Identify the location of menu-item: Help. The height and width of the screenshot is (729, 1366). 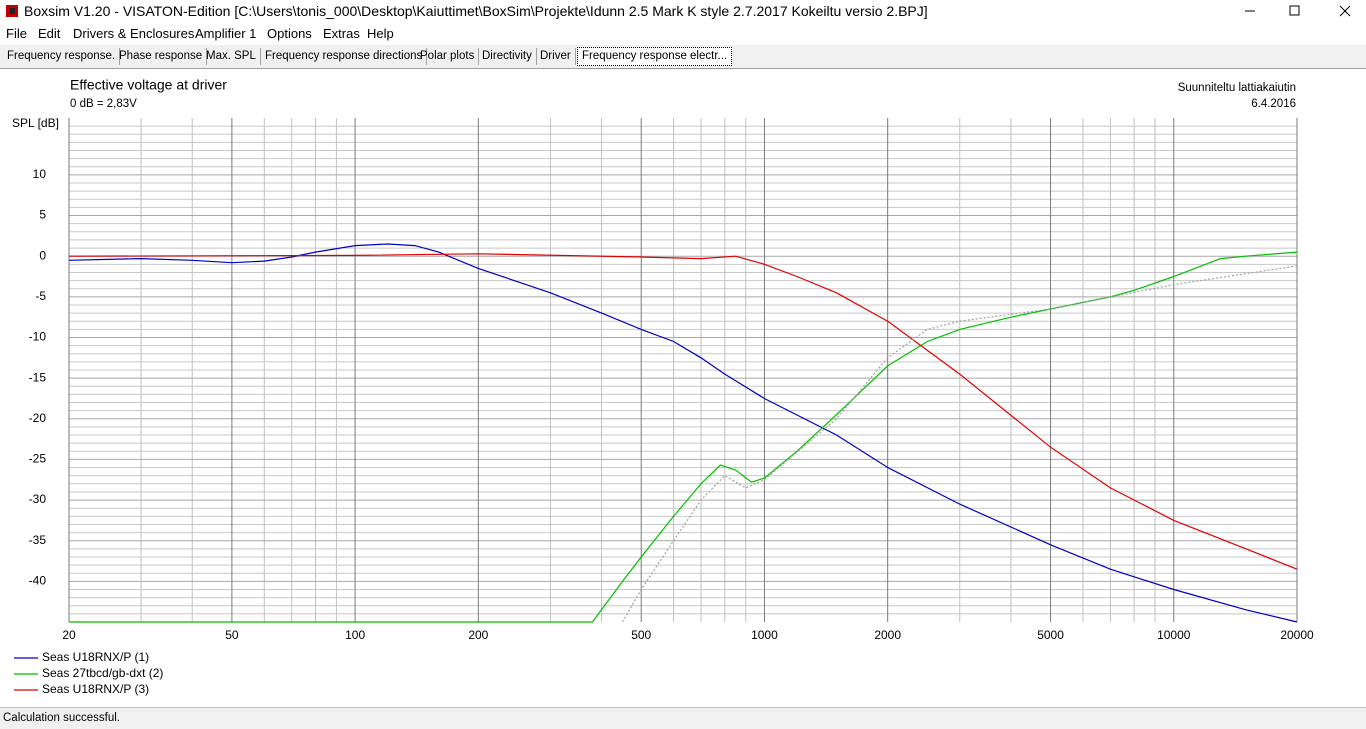
(380, 33).